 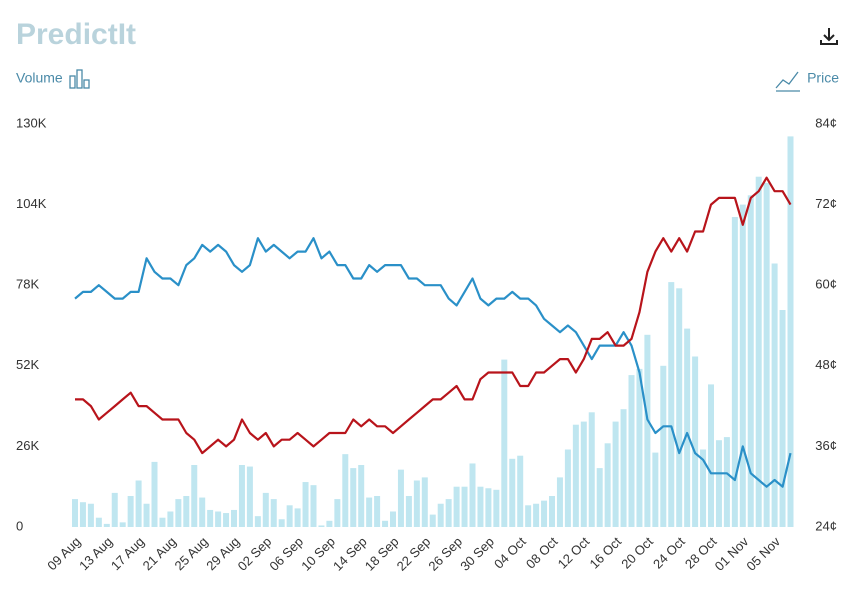 I want to click on x-tick-label: 20 Oct, so click(x=637, y=553).